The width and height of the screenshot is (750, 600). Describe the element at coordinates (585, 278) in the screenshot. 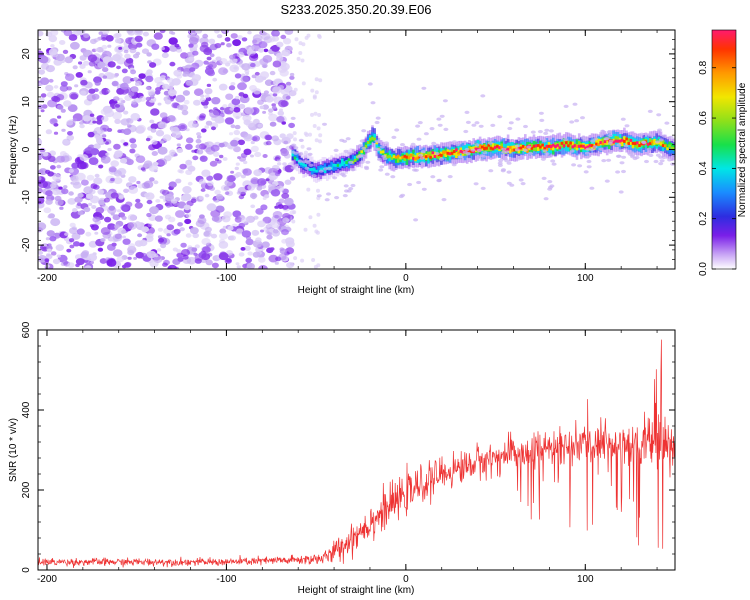

I see `x-tick-label: 100` at that location.